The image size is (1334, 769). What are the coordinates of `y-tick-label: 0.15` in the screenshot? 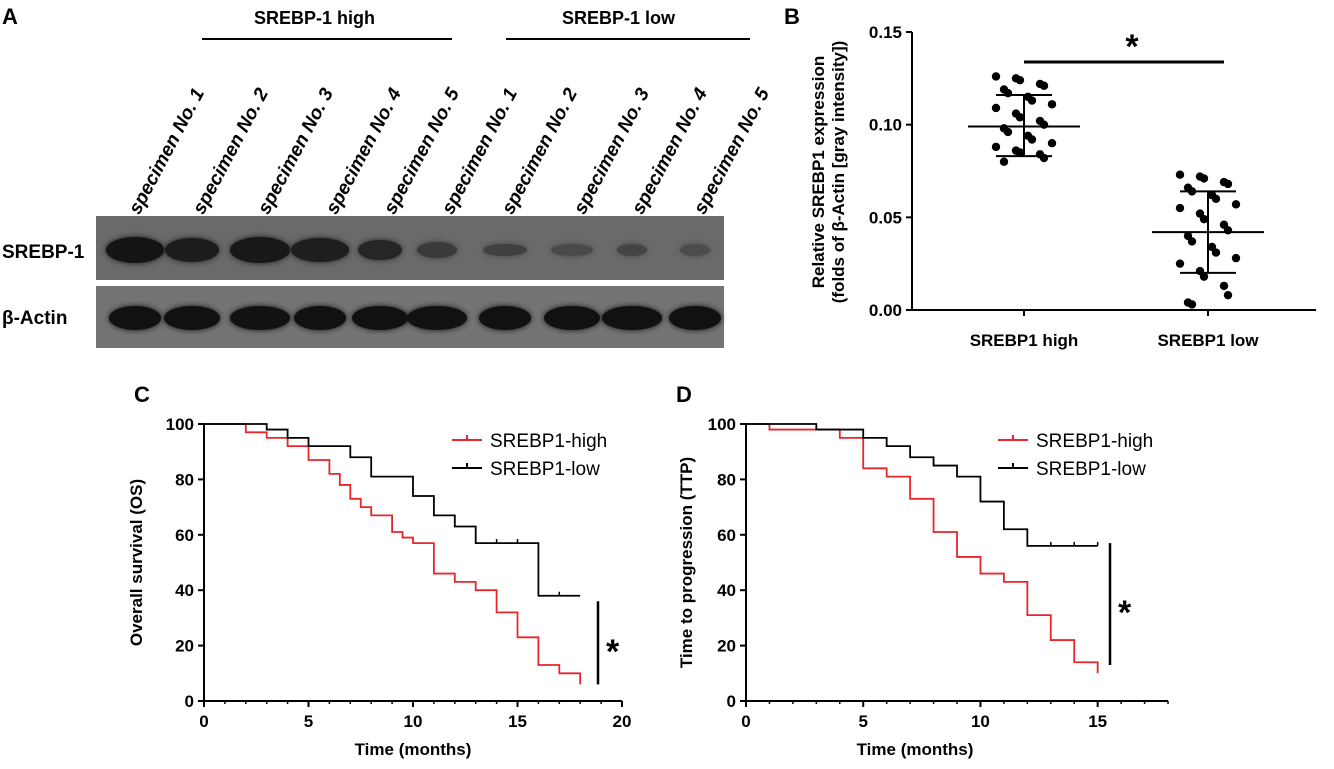 It's located at (885, 32).